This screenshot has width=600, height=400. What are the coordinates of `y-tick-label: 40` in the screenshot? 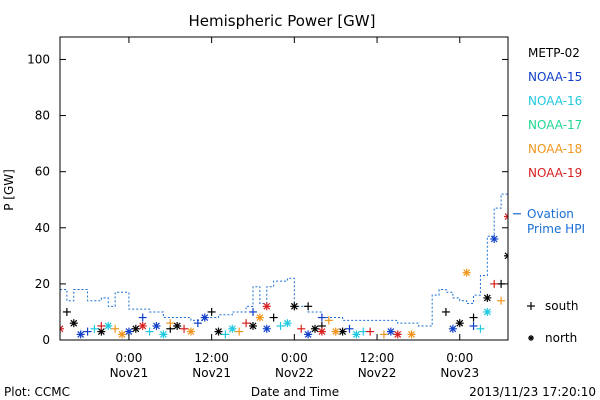 It's located at (42, 228).